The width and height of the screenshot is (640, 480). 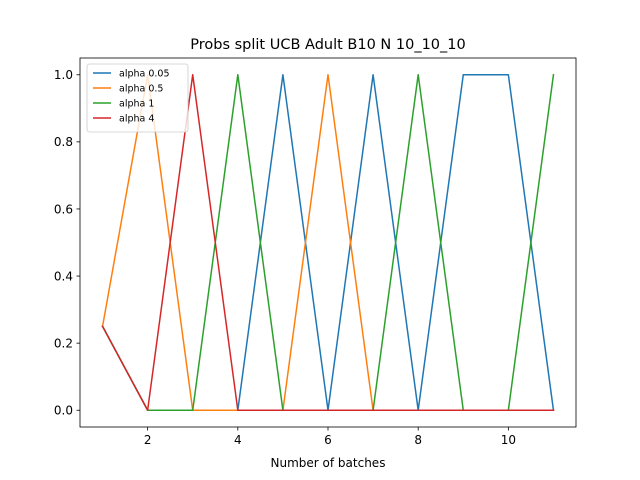 I want to click on x-axis: 2 4 6 8 10, so click(x=330, y=437).